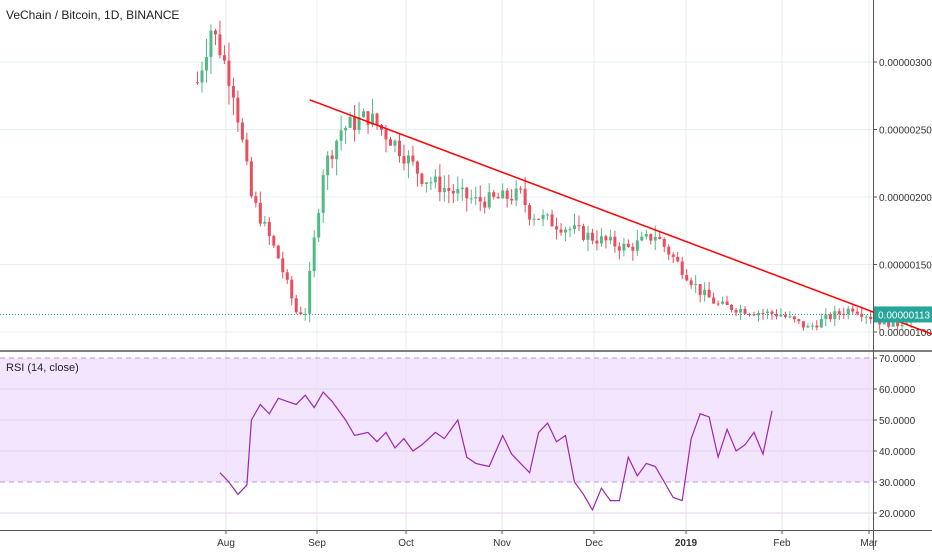 The image size is (932, 555). I want to click on x-tick-label: Sep, so click(317, 543).